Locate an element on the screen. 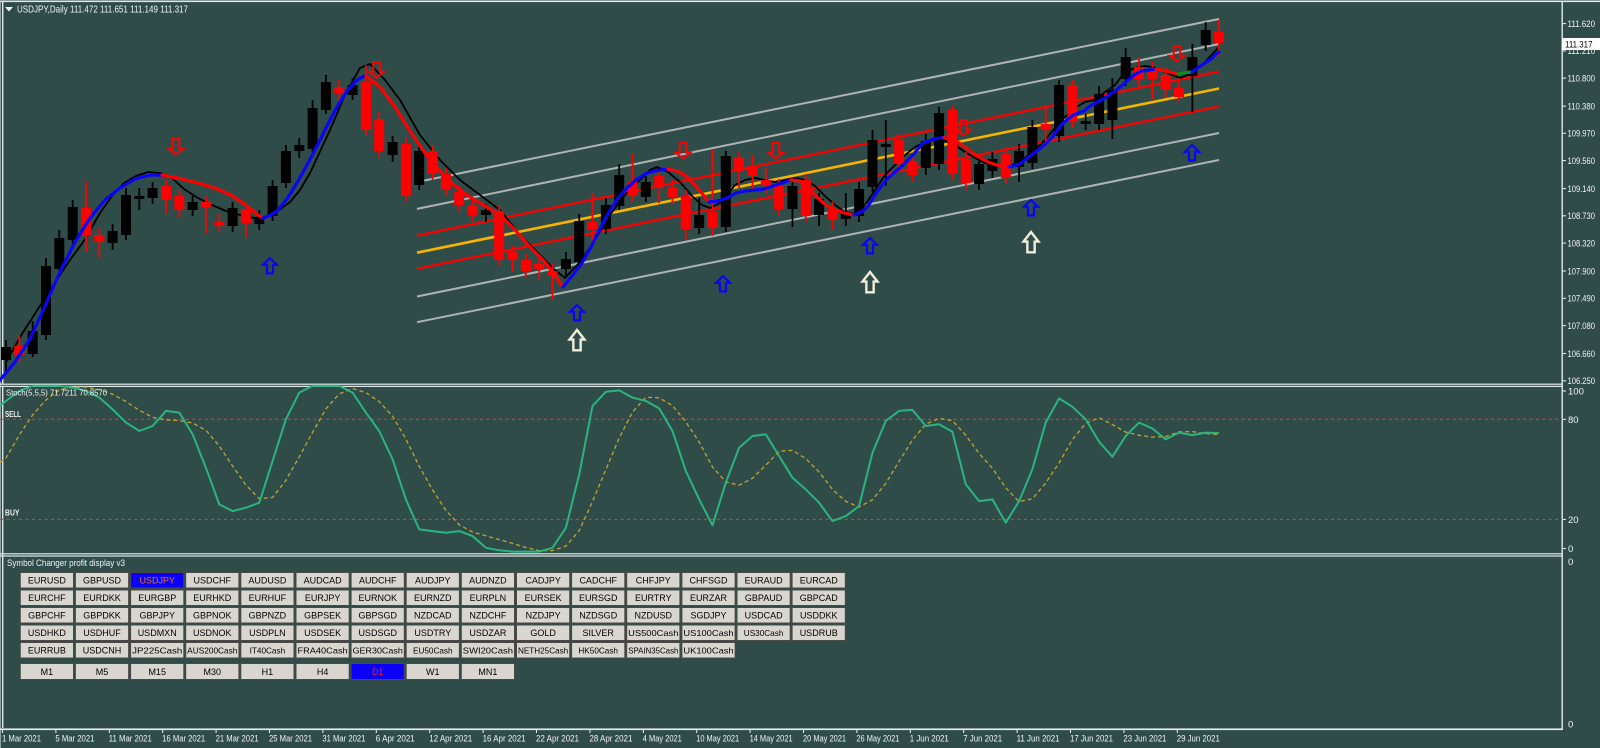  svg-text: EURJPY is located at coordinates (323, 598).